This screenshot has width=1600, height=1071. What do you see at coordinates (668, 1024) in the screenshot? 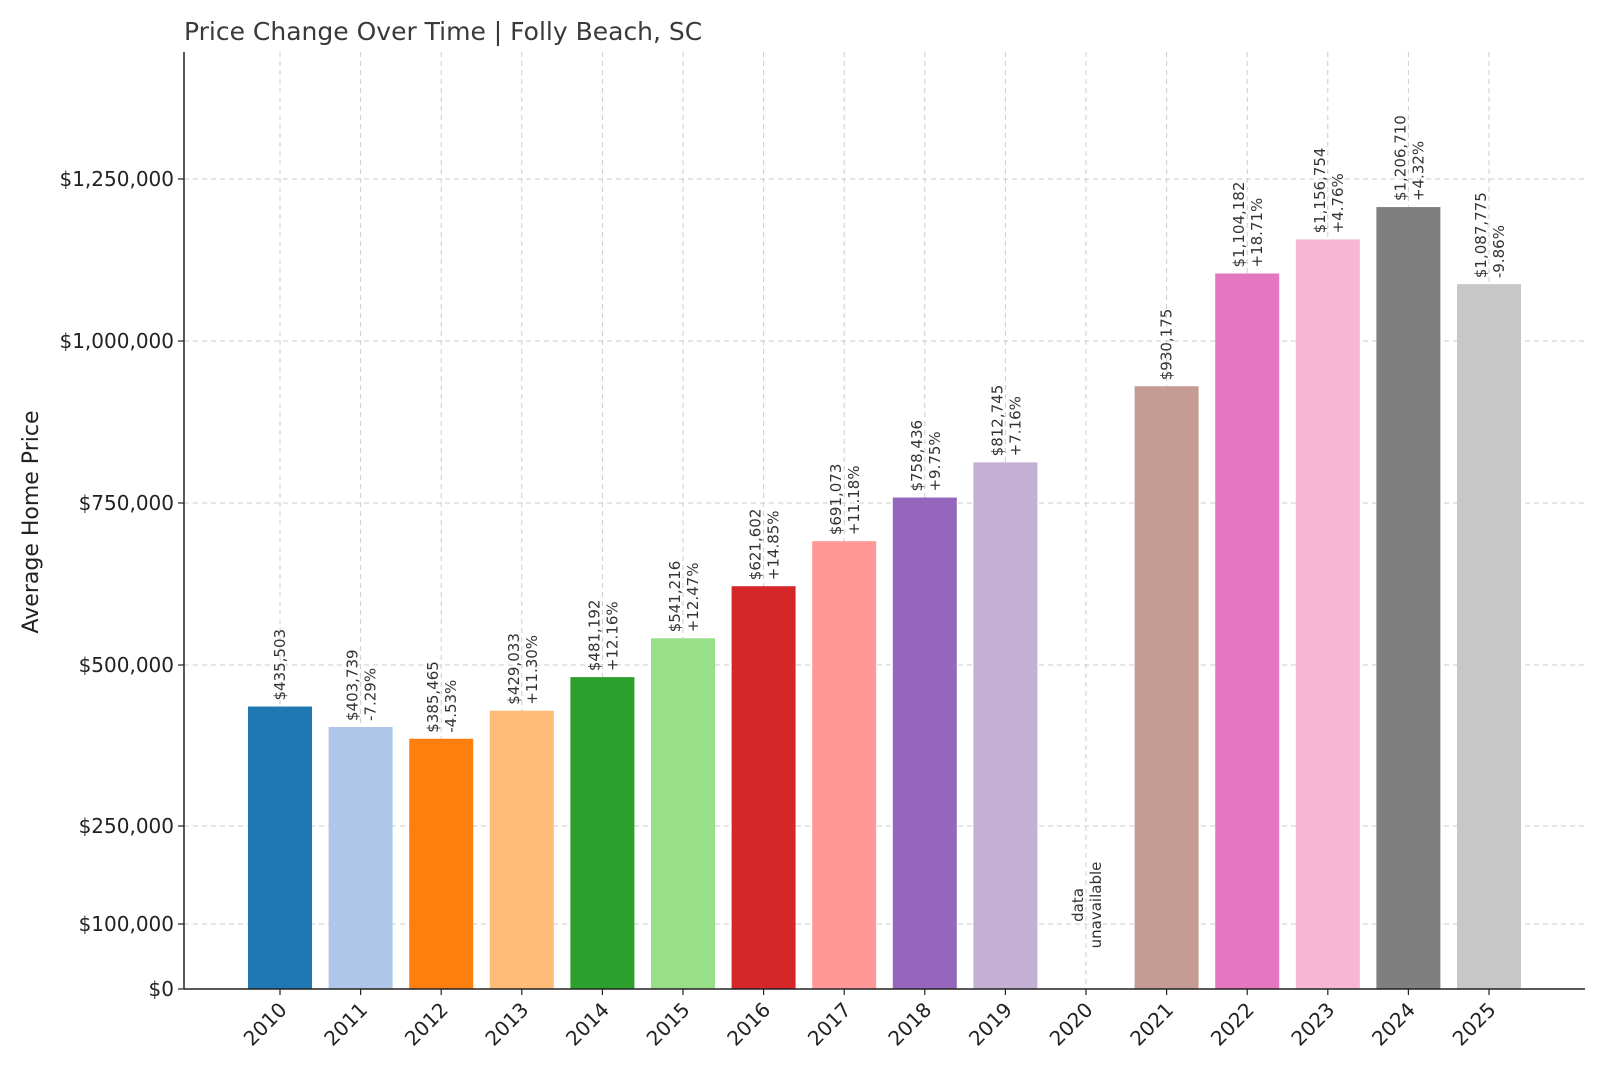
I see `x-tick-label: 2015` at bounding box center [668, 1024].